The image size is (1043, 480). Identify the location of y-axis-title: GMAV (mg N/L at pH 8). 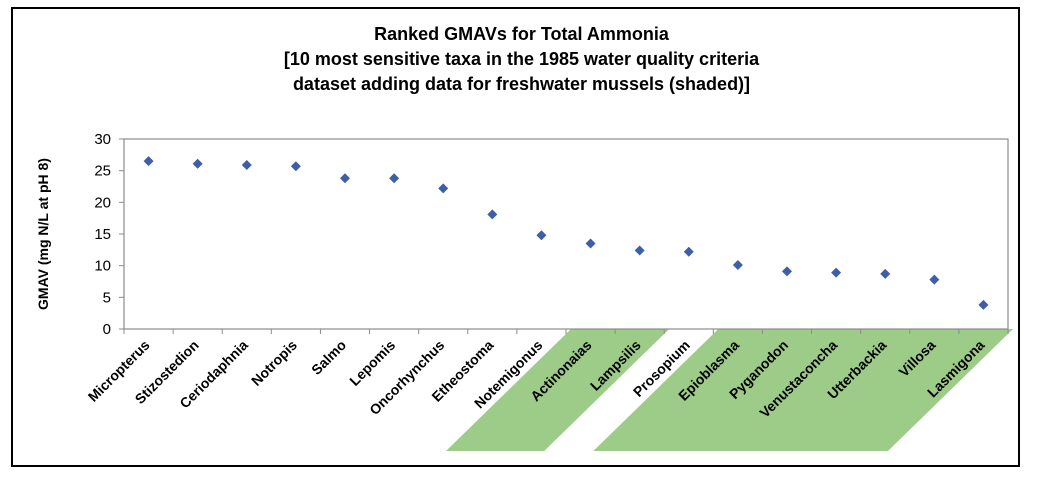
(43, 234).